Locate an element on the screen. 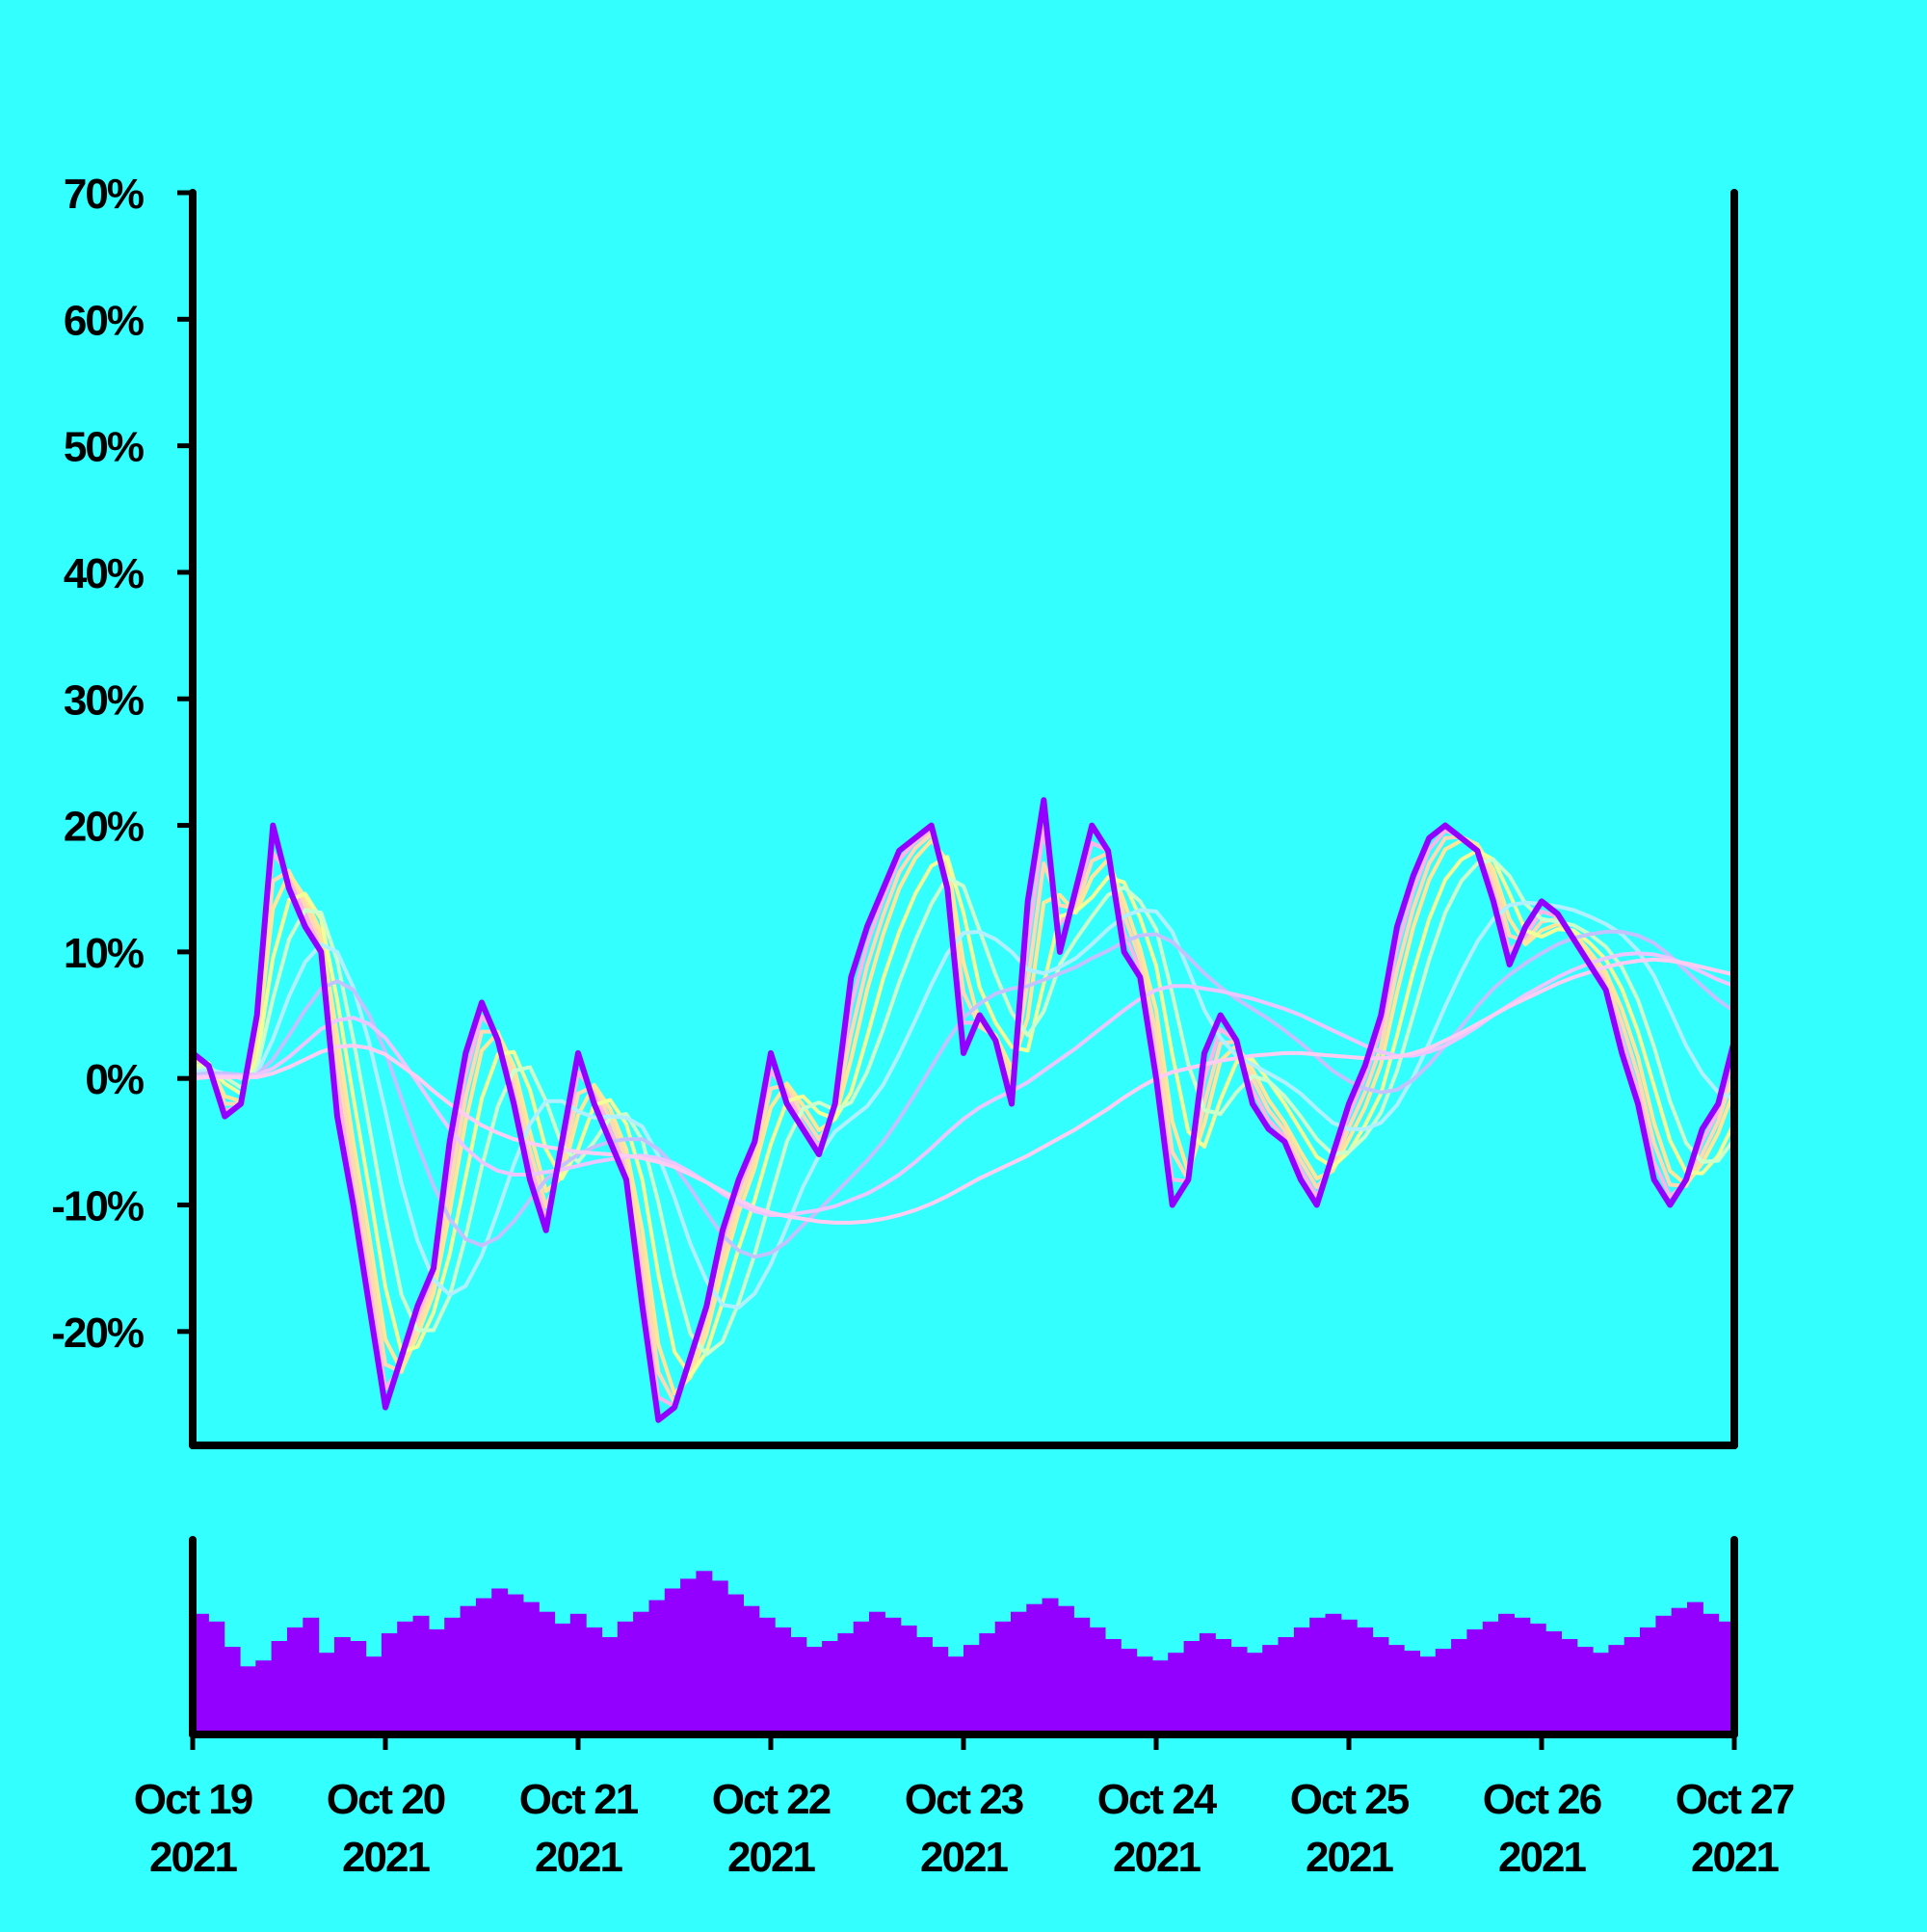 The image size is (1927, 1932). y-tick-label: -20% is located at coordinates (97, 1333).